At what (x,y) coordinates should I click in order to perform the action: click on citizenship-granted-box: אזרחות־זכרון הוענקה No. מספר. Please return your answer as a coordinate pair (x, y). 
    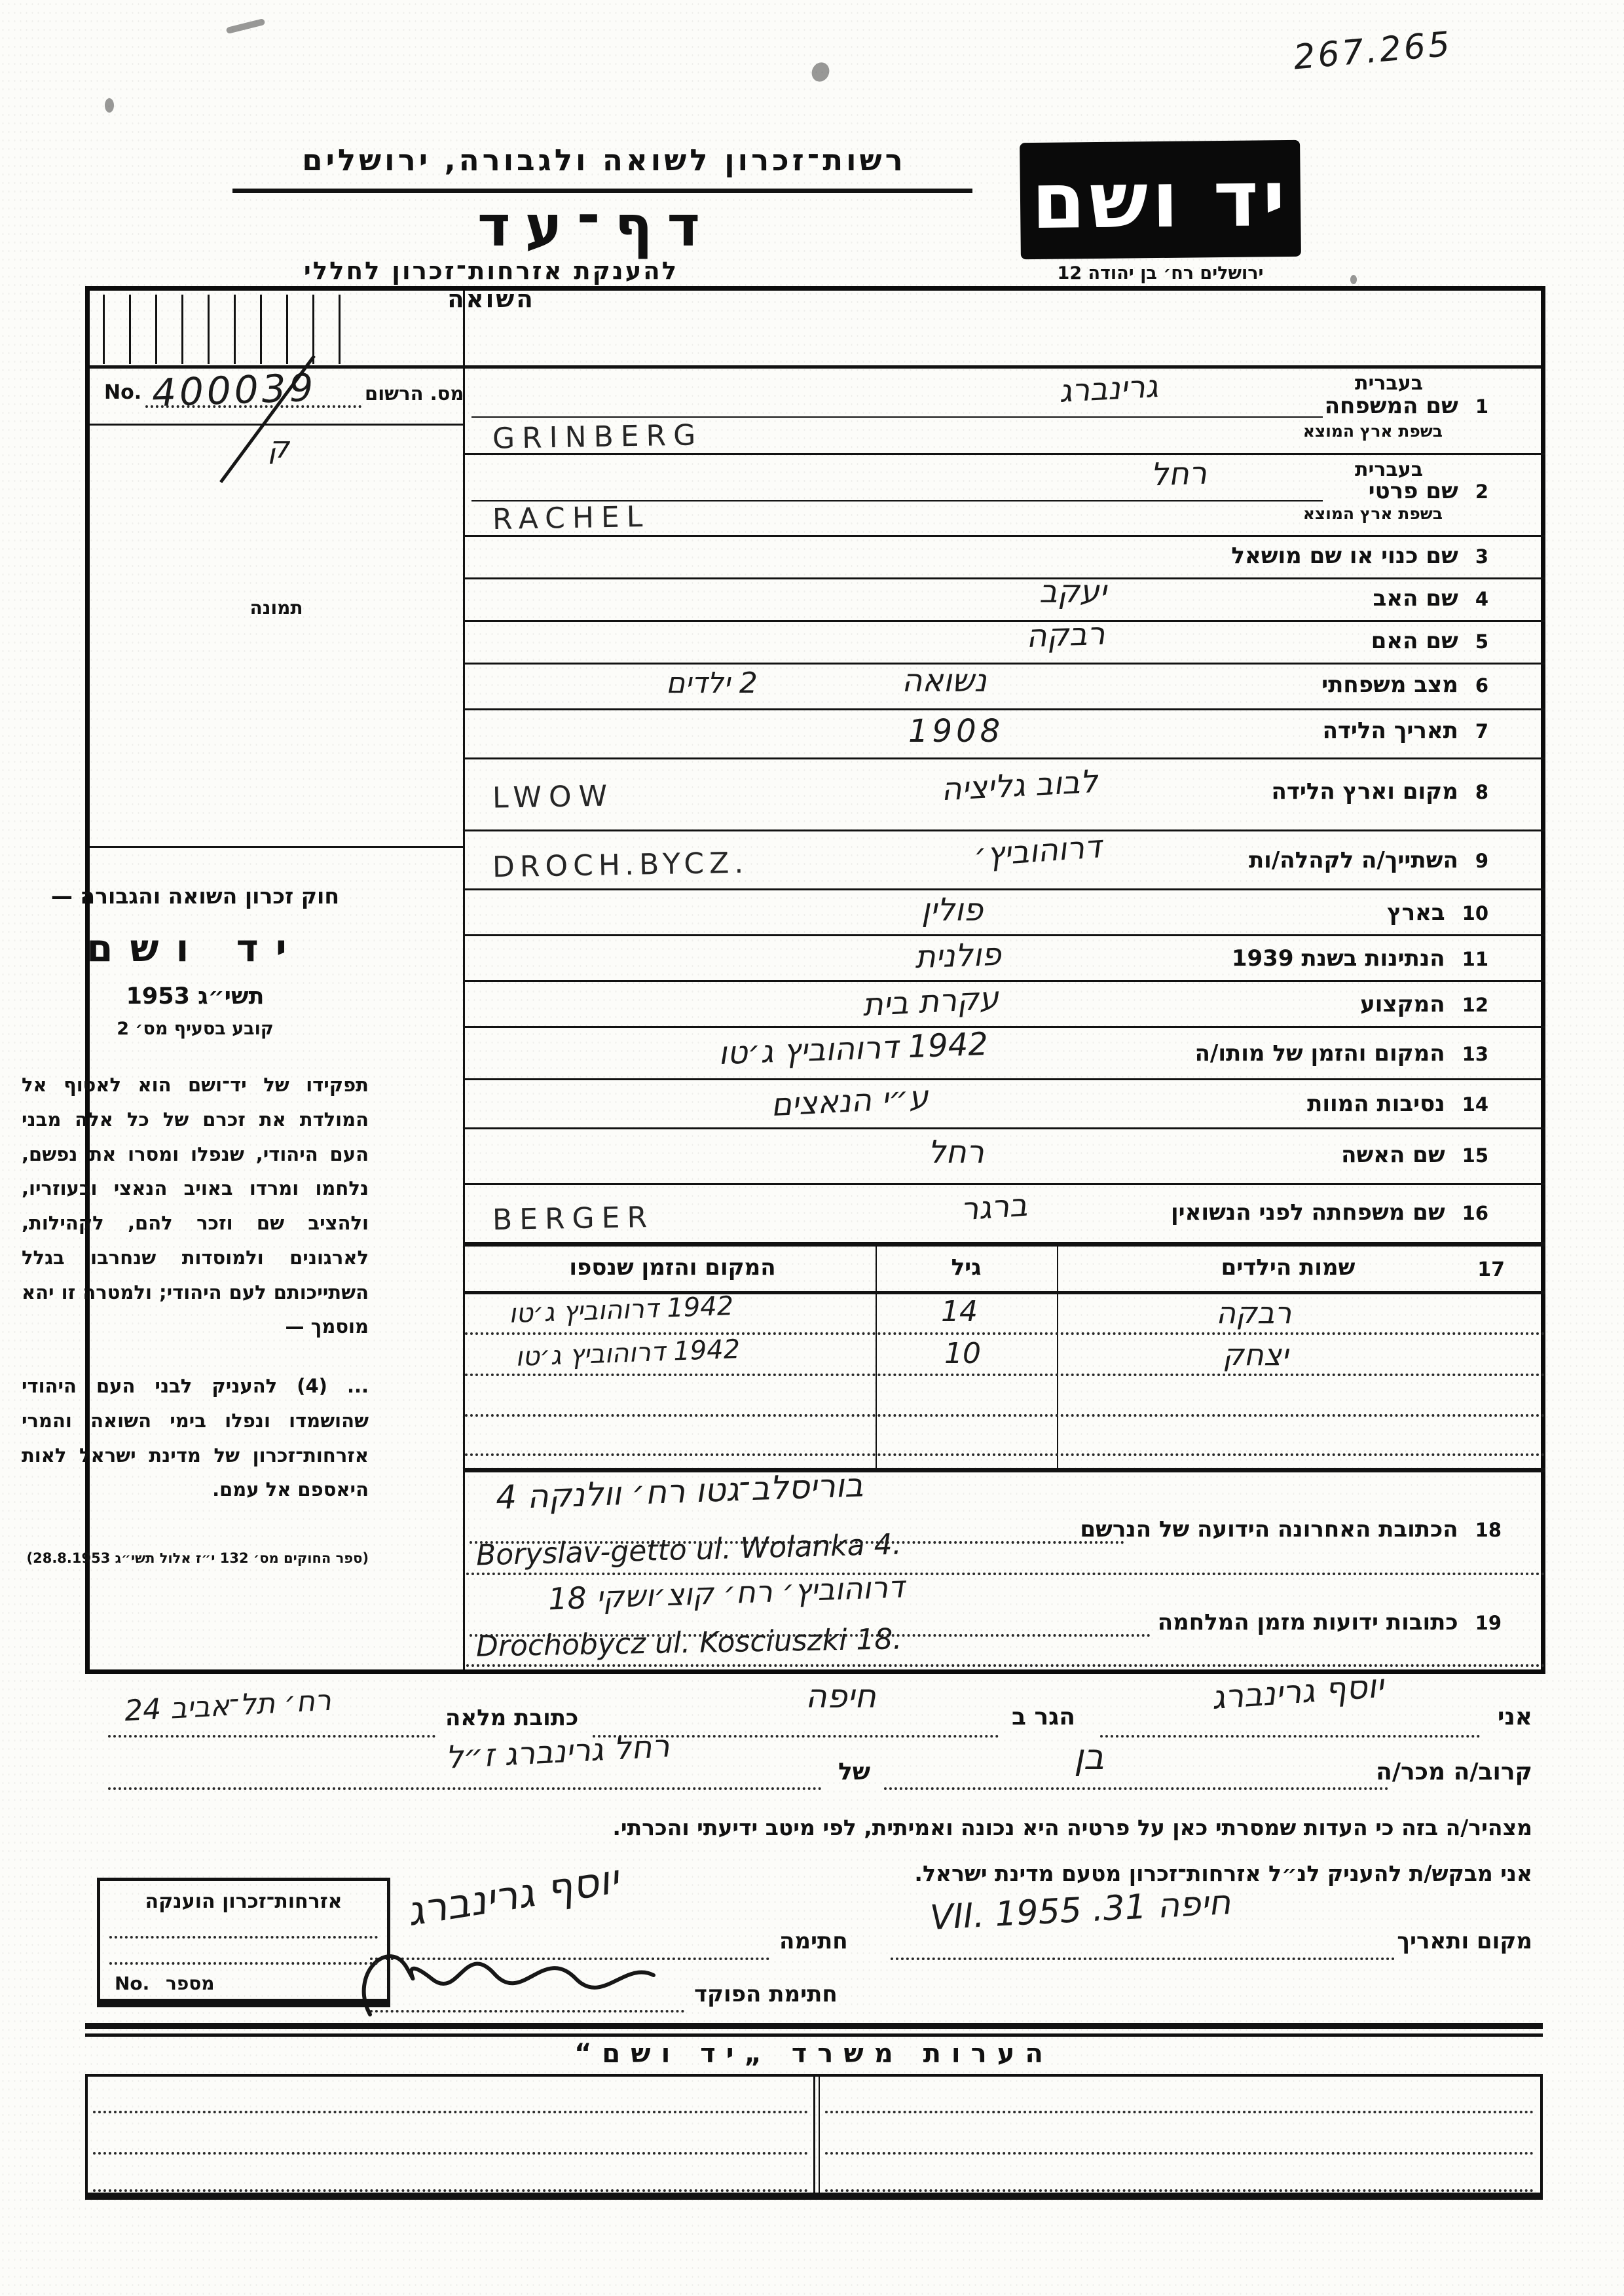
    Looking at the image, I should click on (243, 1942).